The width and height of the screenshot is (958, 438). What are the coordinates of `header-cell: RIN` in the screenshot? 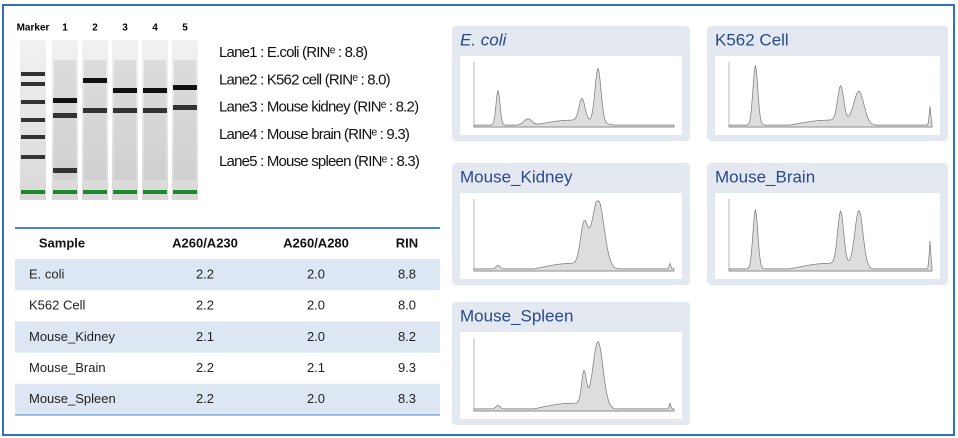 It's located at (407, 242).